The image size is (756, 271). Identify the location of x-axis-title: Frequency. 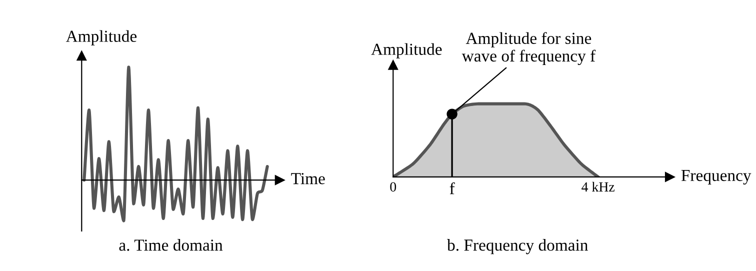
(716, 177).